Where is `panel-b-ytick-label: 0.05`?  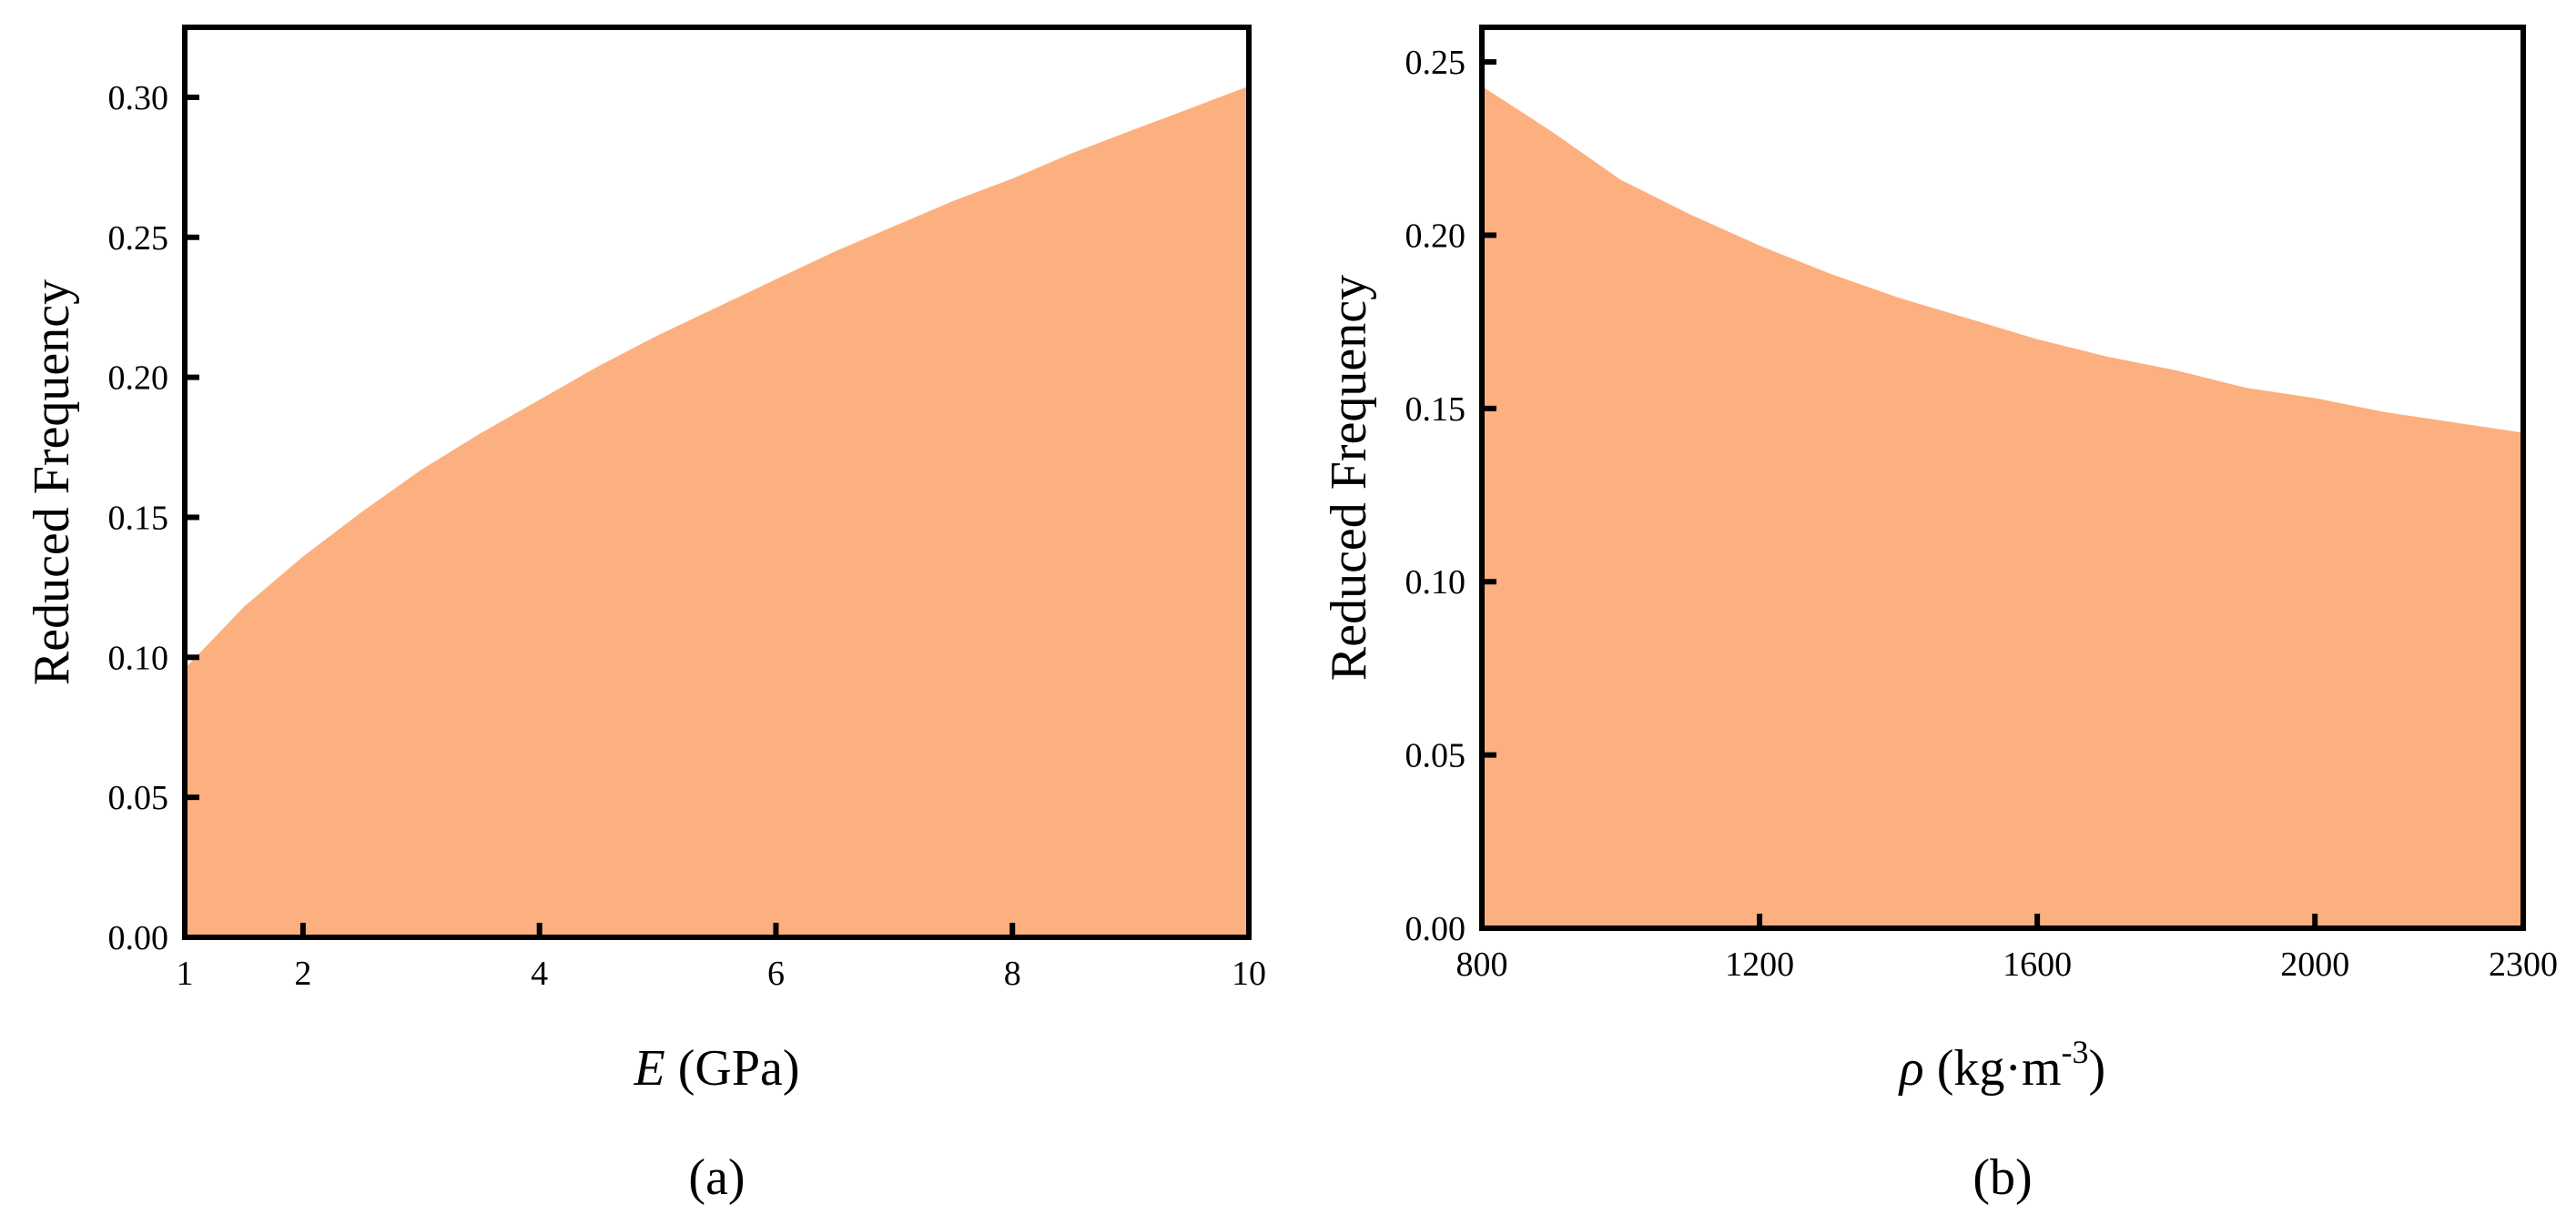 panel-b-ytick-label: 0.05 is located at coordinates (1435, 756).